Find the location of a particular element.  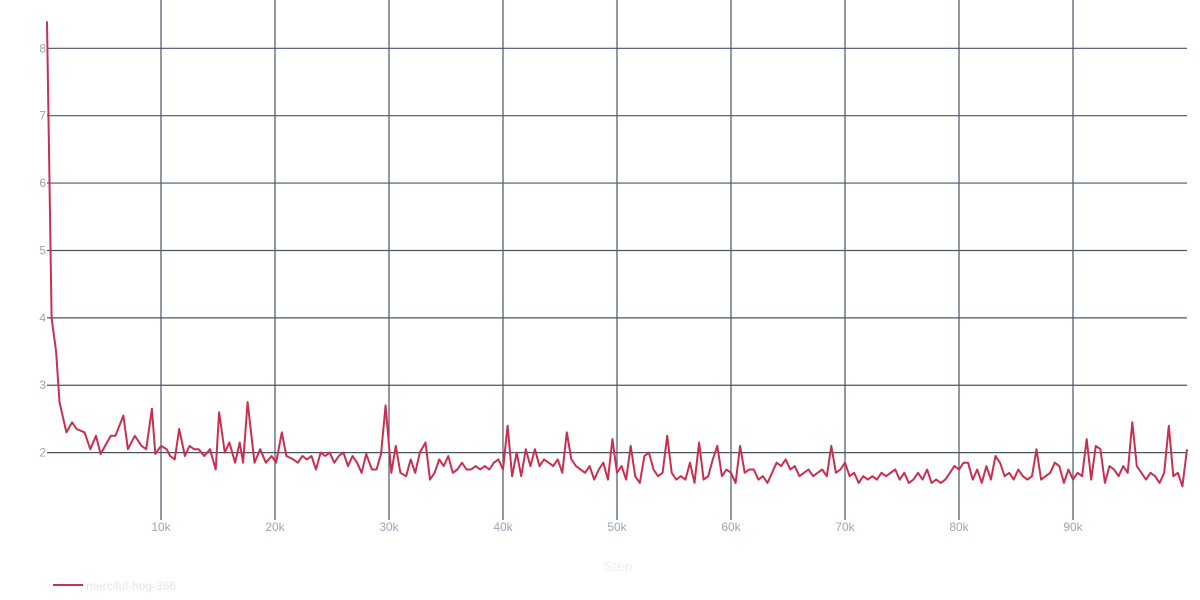

x-tick-label: 10k is located at coordinates (161, 527).